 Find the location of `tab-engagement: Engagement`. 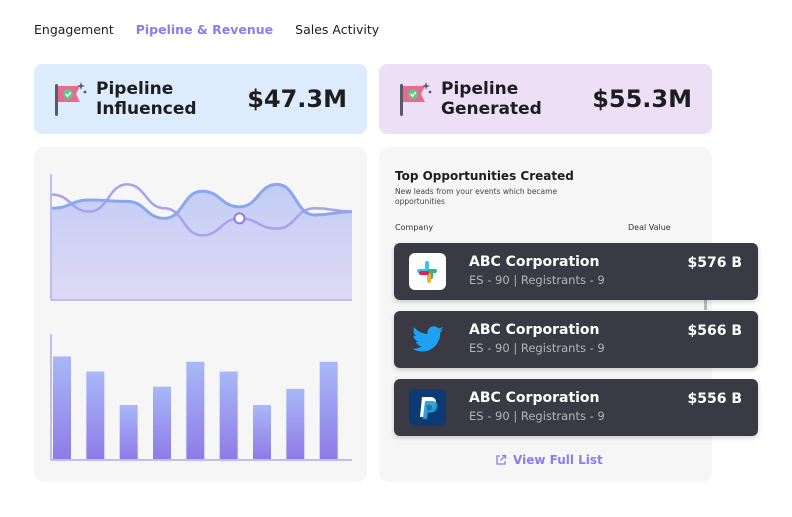

tab-engagement: Engagement is located at coordinates (74, 29).